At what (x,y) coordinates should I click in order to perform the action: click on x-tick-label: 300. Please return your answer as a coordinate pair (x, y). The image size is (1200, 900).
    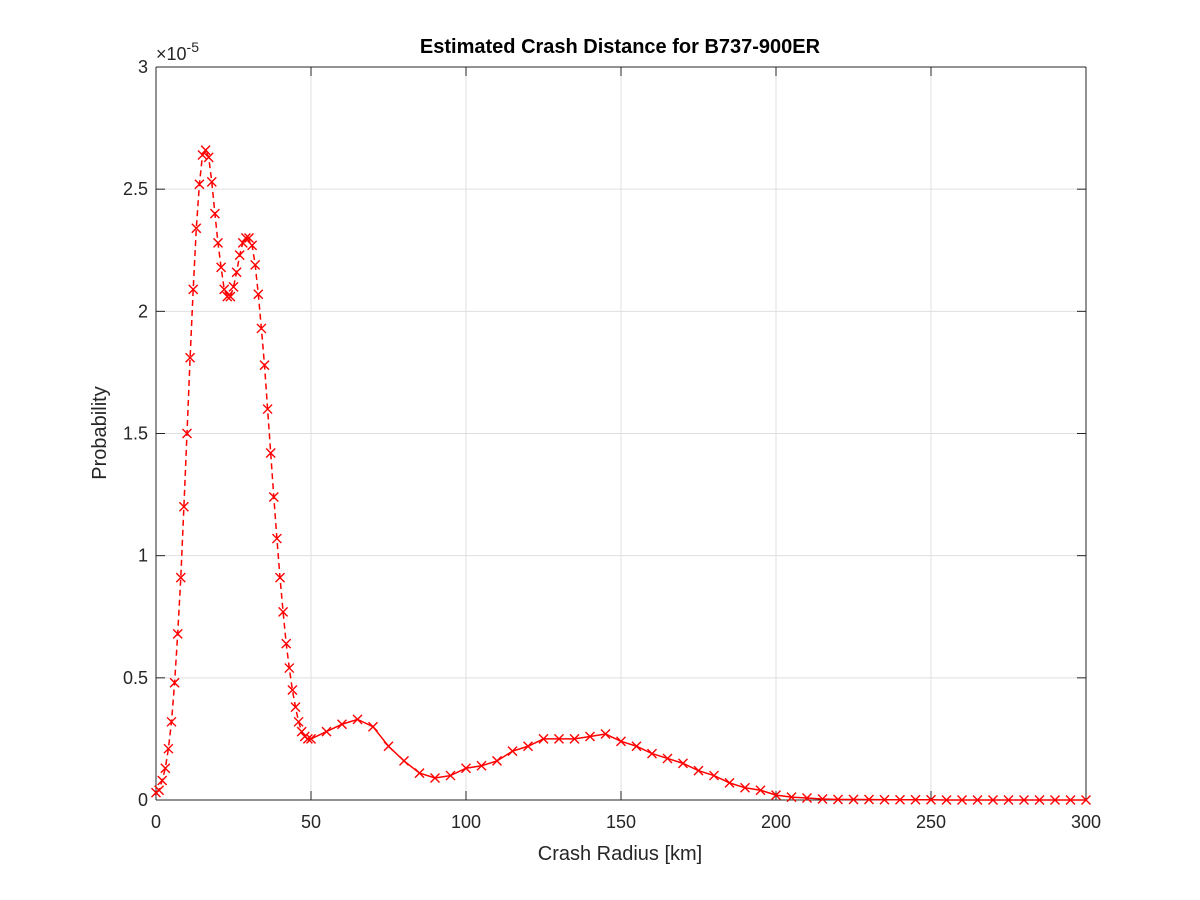
    Looking at the image, I should click on (1086, 822).